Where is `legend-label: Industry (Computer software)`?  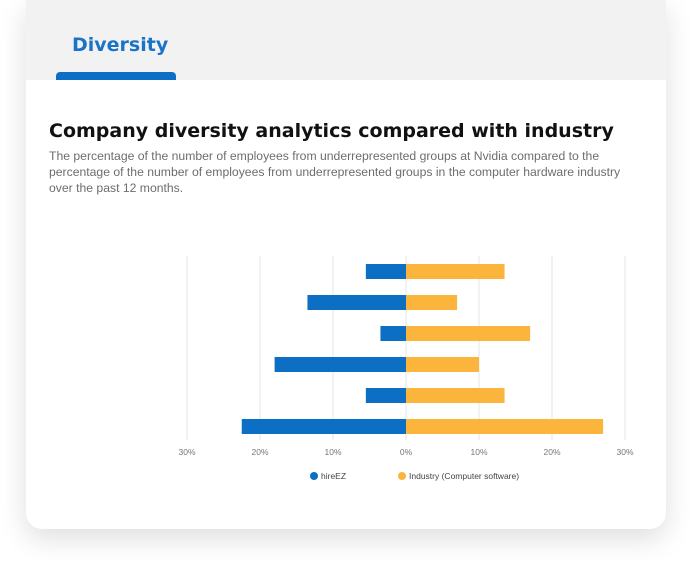
legend-label: Industry (Computer software) is located at coordinates (464, 476).